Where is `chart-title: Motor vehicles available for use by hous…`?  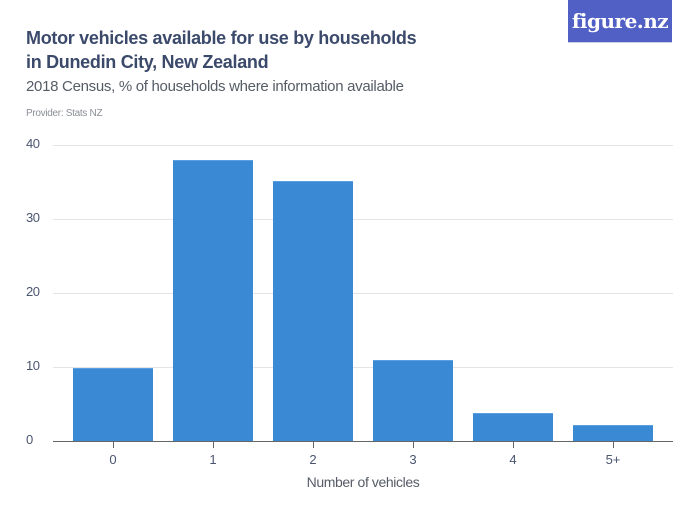
chart-title: Motor vehicles available for use by hous… is located at coordinates (221, 50).